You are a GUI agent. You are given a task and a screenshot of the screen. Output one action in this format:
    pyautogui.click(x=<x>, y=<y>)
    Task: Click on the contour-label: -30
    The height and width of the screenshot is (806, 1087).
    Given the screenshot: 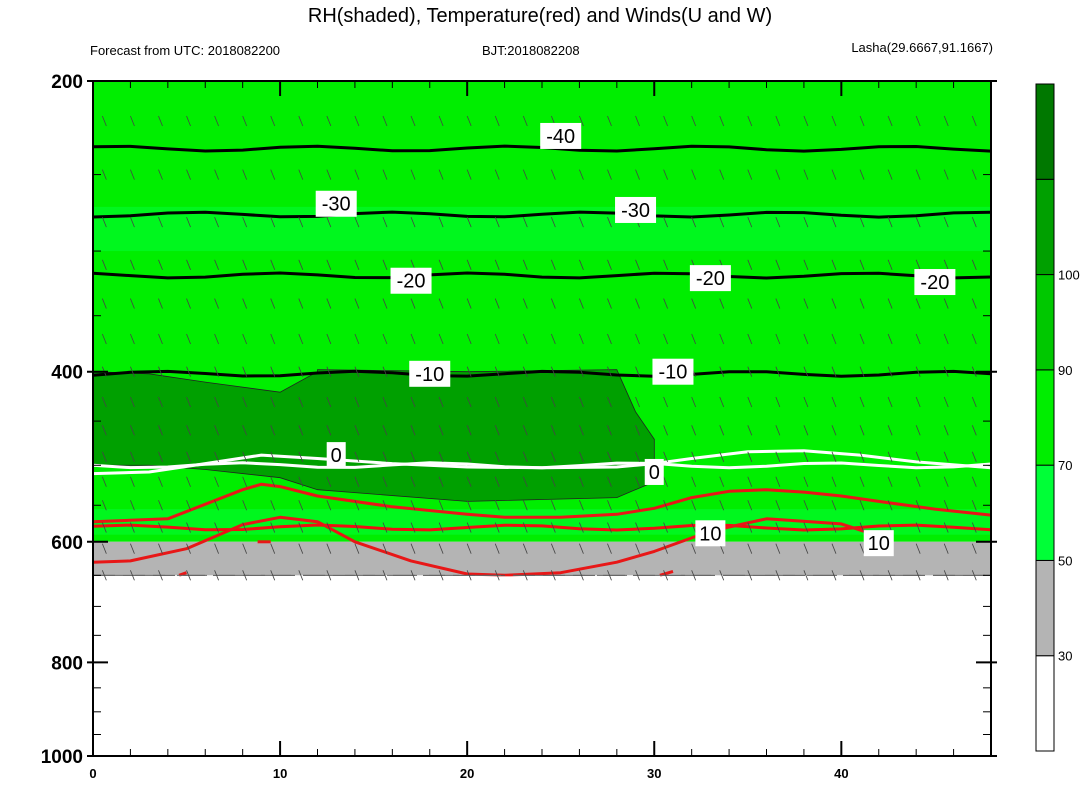 What is the action you would take?
    pyautogui.click(x=635, y=211)
    